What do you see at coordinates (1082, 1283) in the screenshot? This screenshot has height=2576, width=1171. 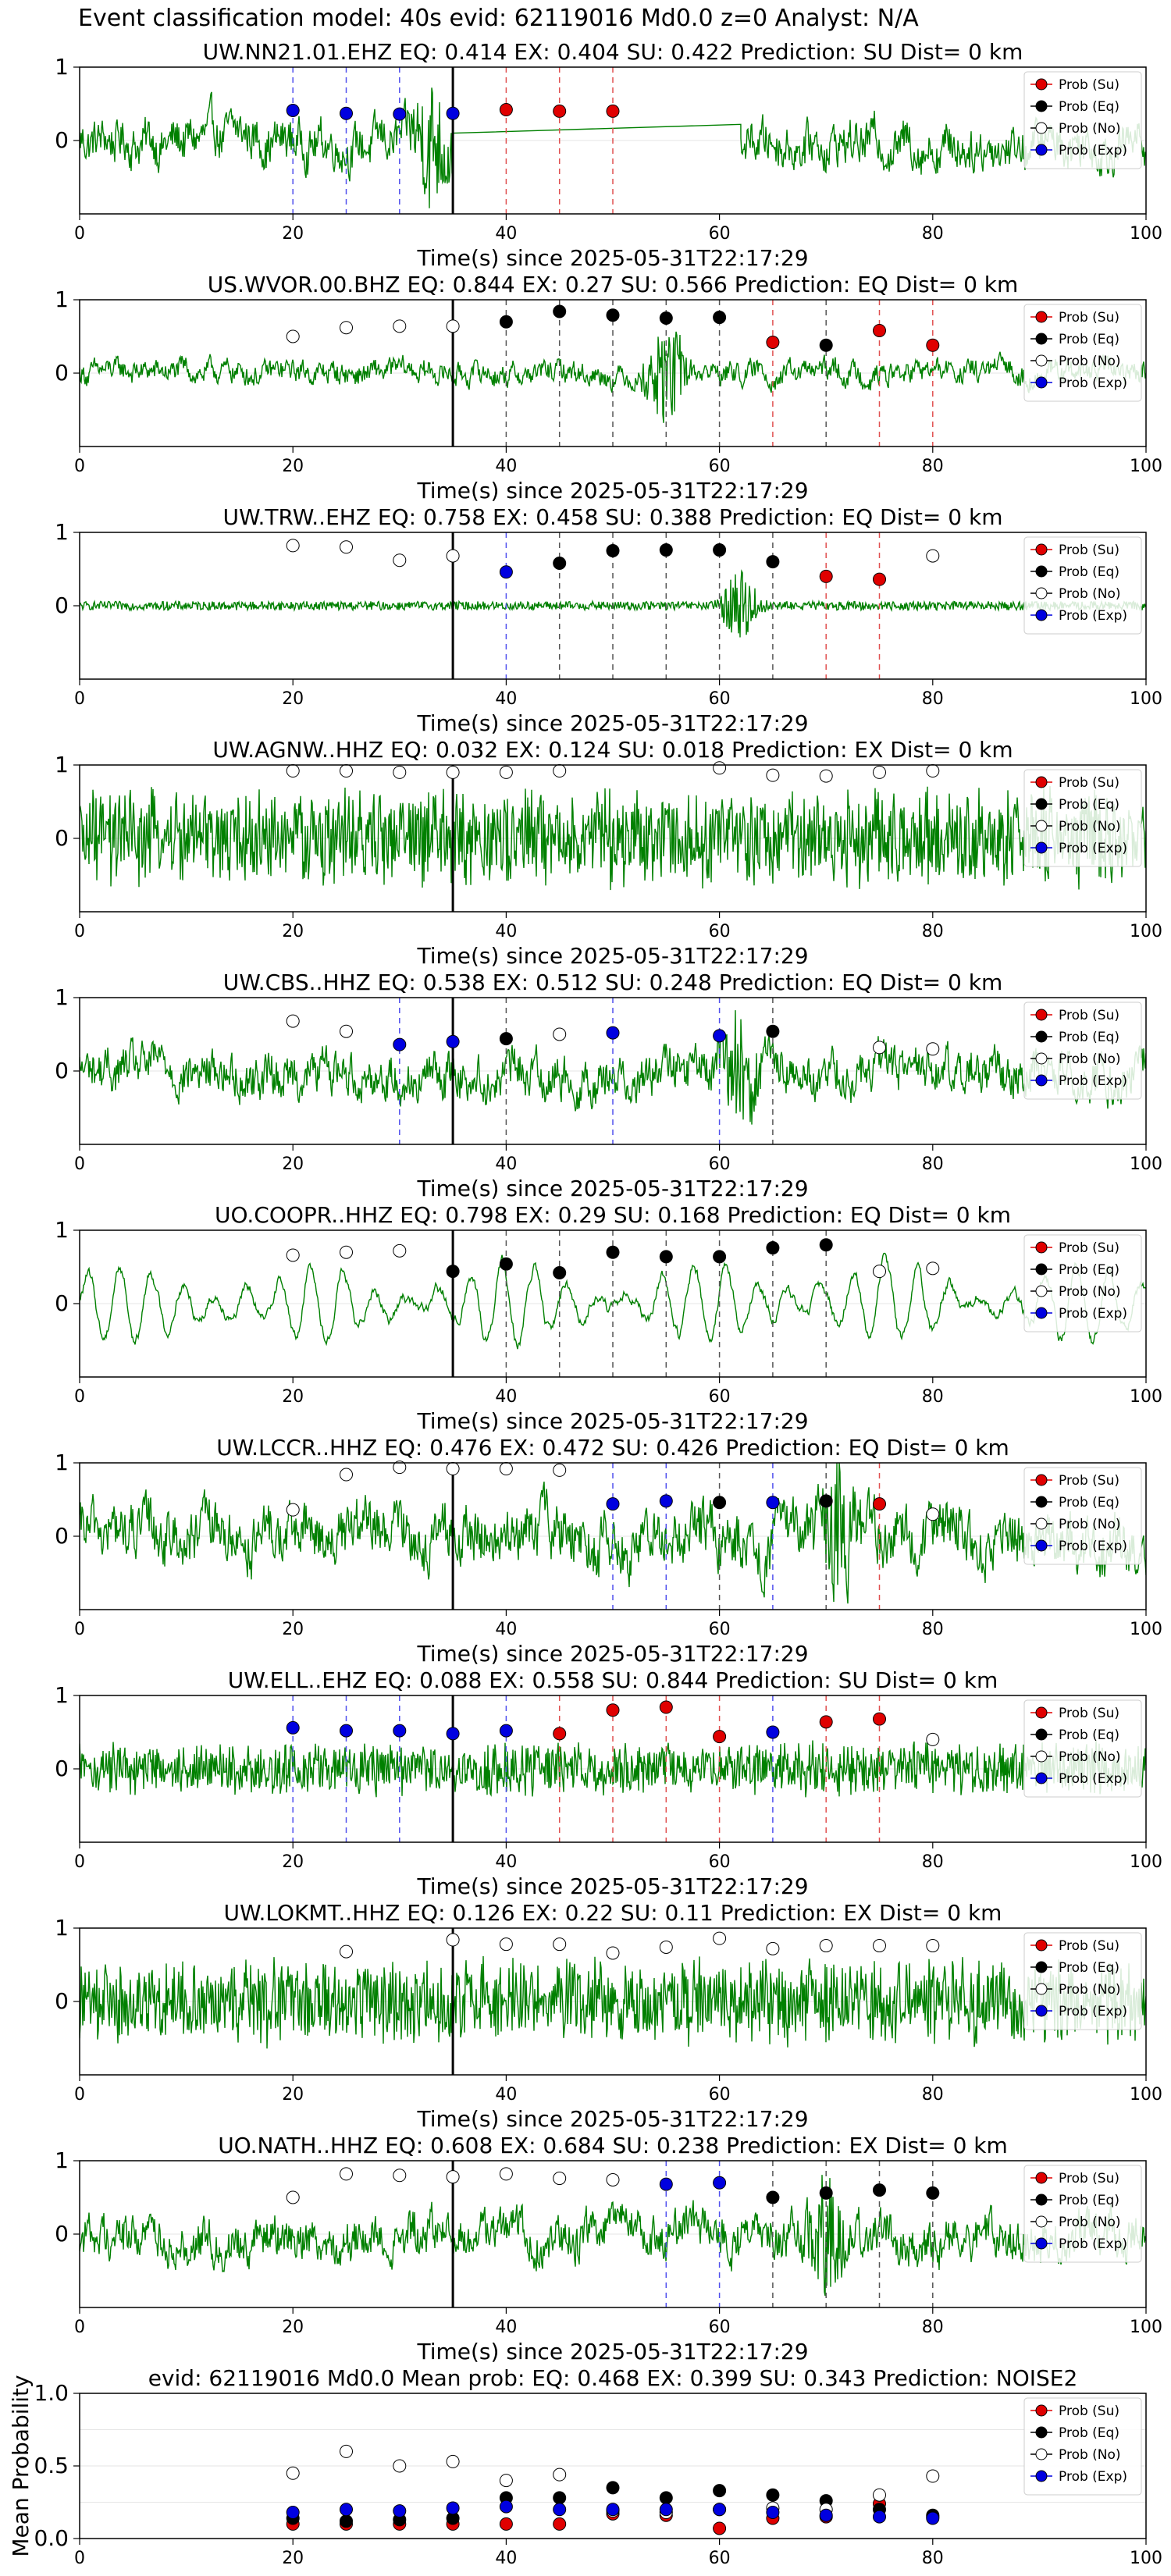 I see `panel-6-legend-box` at bounding box center [1082, 1283].